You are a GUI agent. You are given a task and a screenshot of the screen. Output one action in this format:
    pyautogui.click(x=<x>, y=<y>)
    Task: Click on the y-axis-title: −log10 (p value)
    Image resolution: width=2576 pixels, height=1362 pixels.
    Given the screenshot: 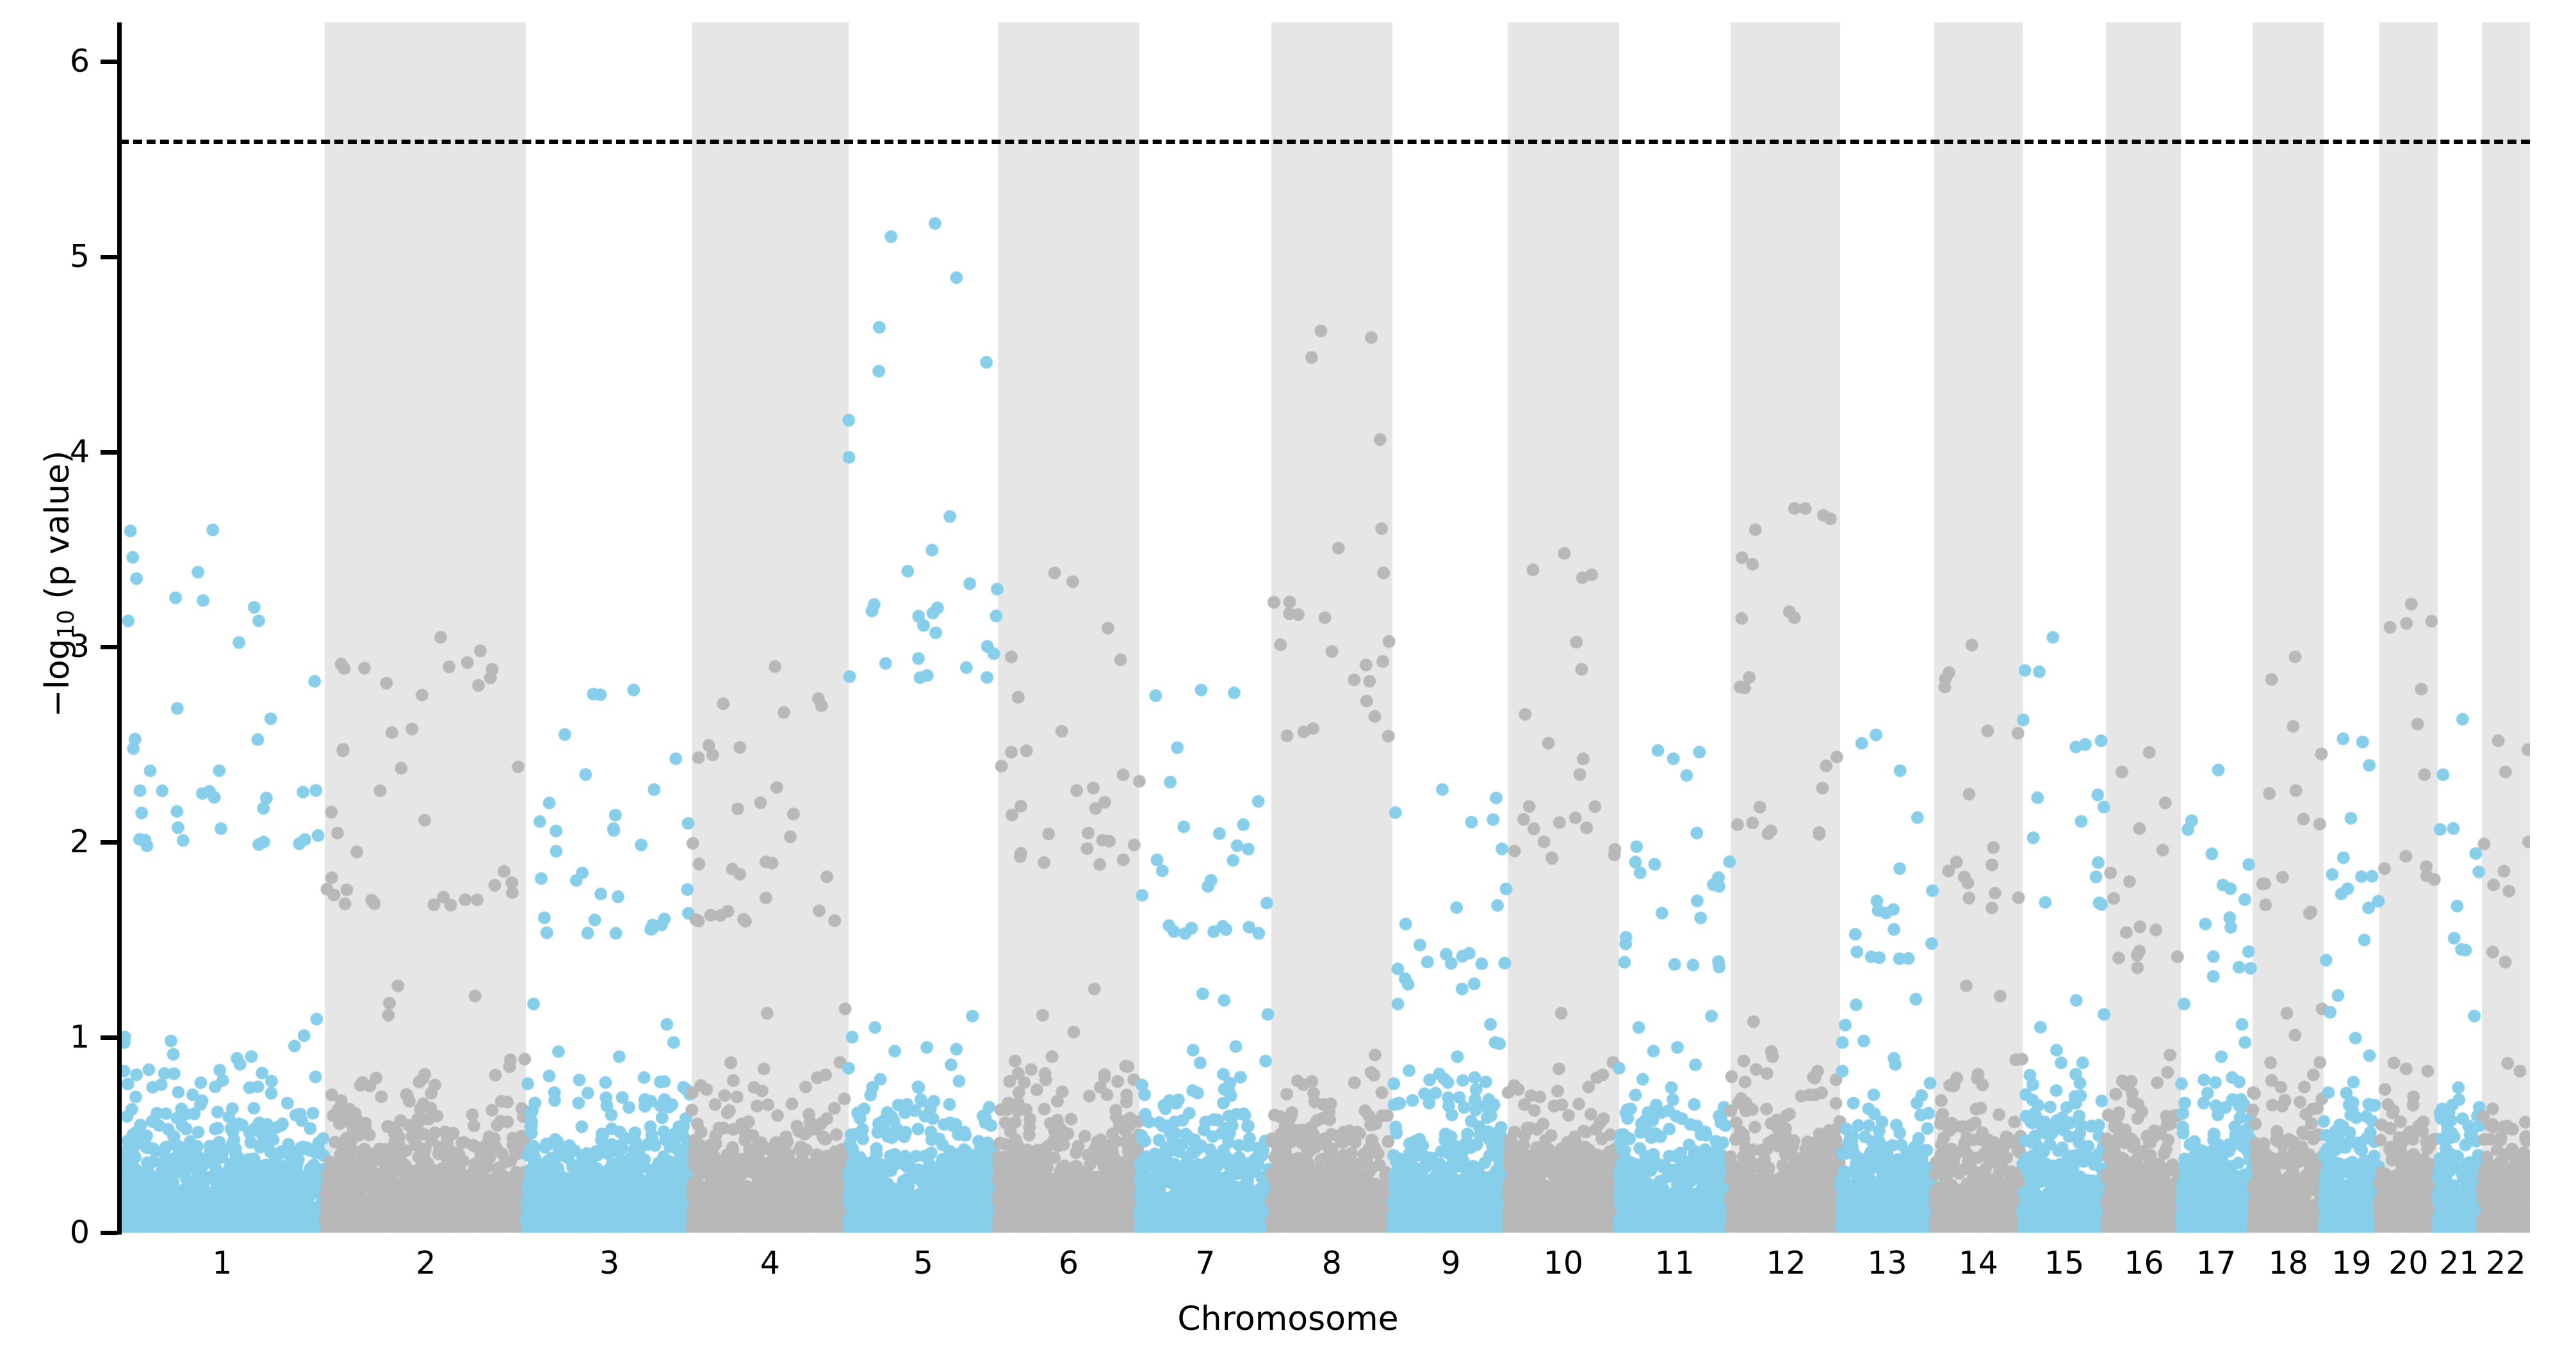 What is the action you would take?
    pyautogui.click(x=58, y=584)
    